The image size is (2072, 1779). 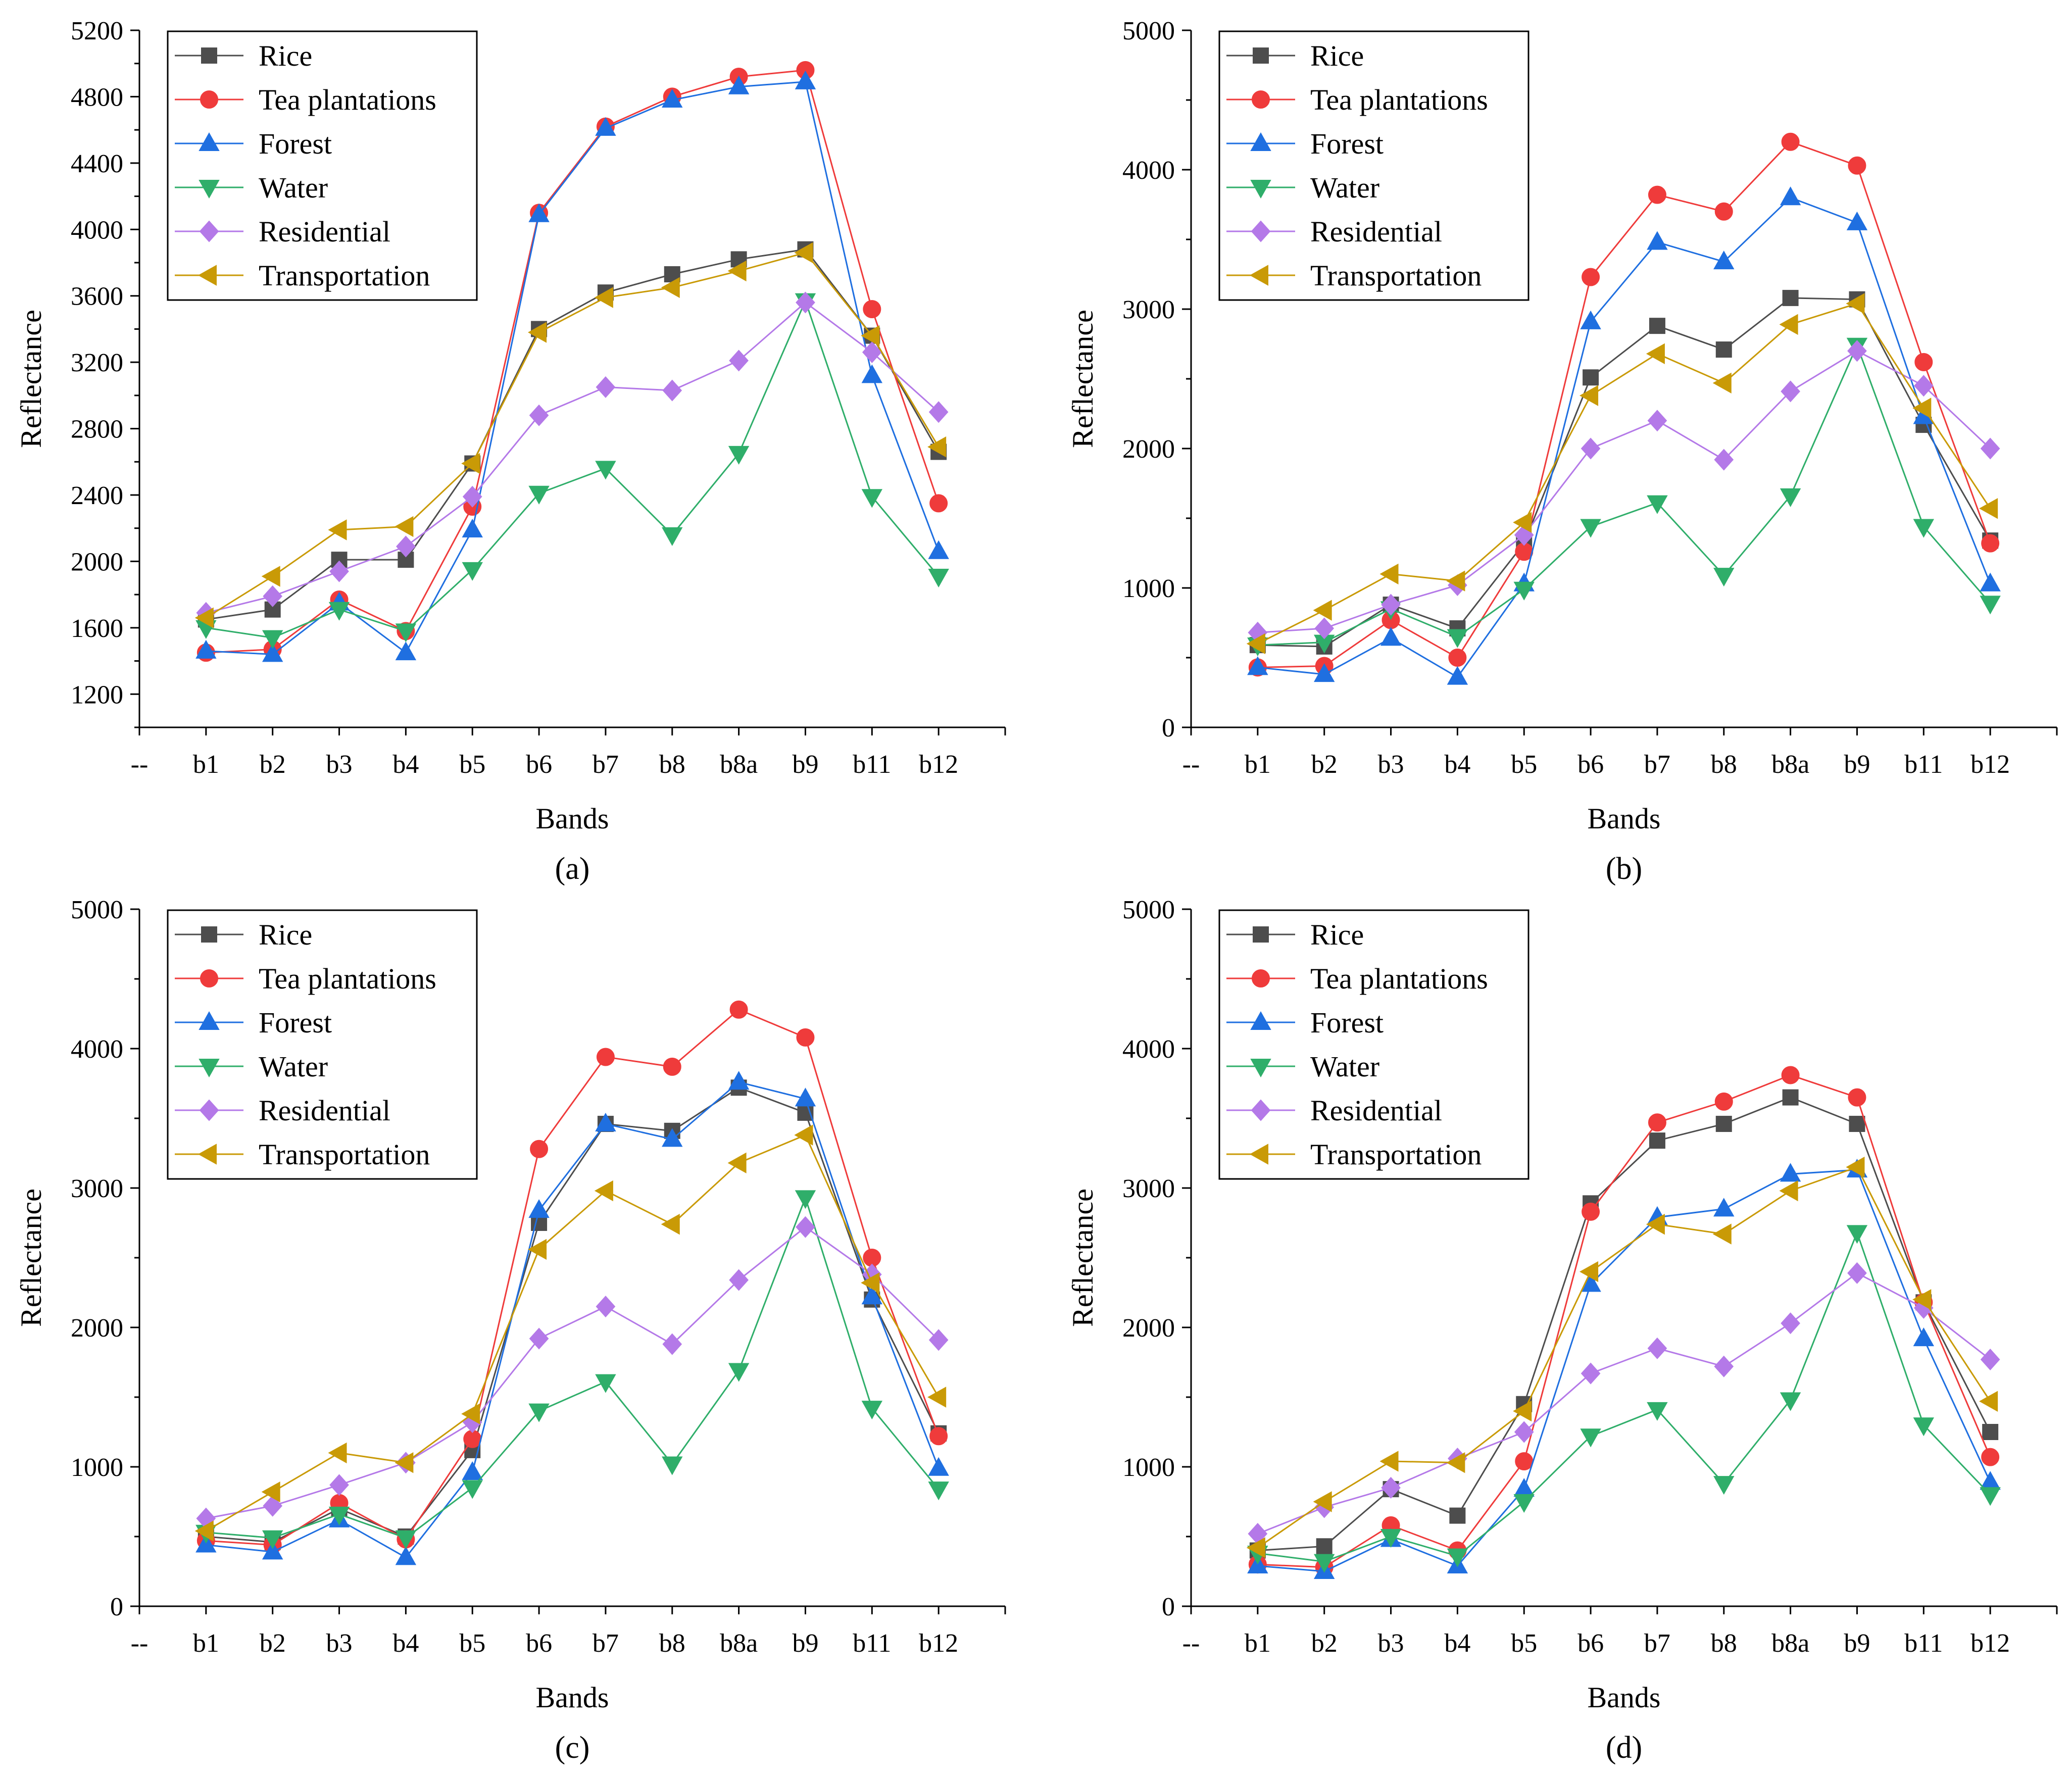 What do you see at coordinates (206, 1643) in the screenshot?
I see `x-tick-label: b1` at bounding box center [206, 1643].